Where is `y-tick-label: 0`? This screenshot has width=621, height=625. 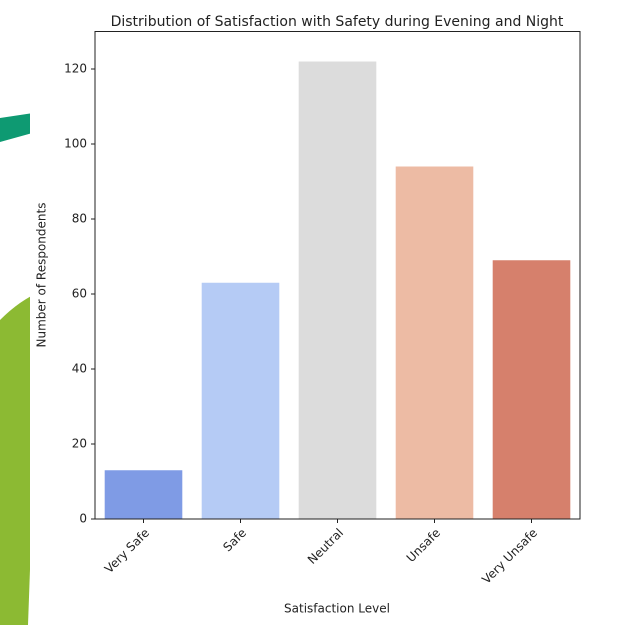
y-tick-label: 0 is located at coordinates (83, 519).